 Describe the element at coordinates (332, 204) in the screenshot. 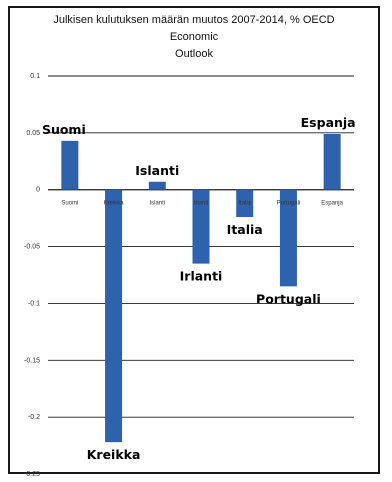

I see `category-label: Espanja` at that location.